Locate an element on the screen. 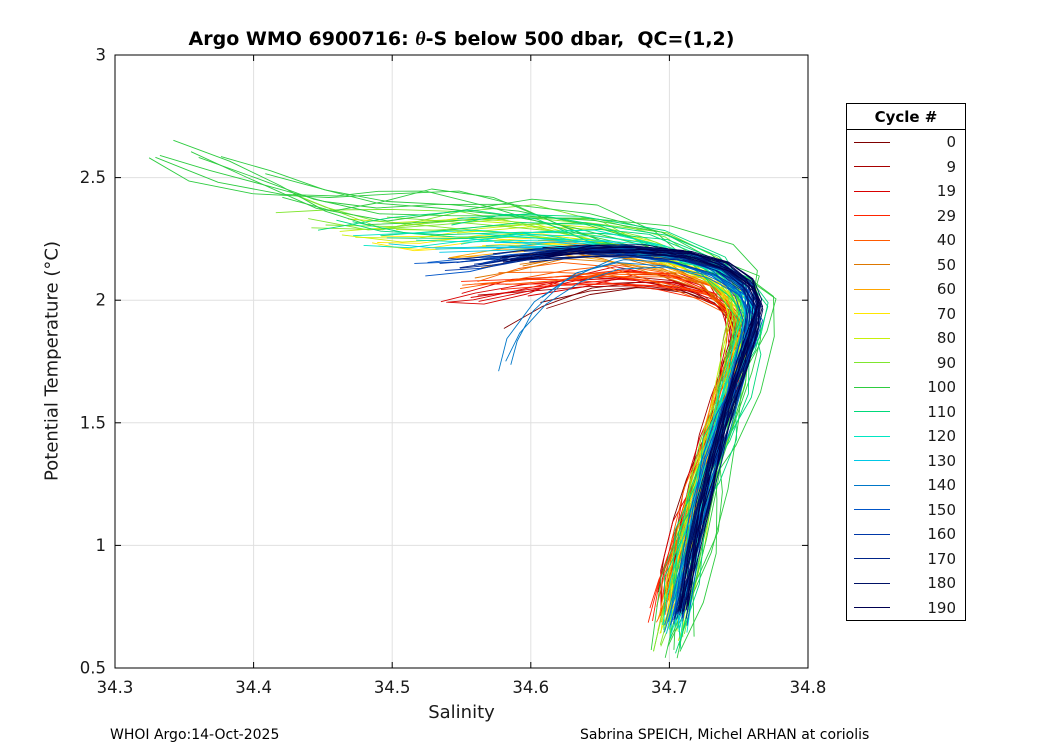 Image resolution: width=1050 pixels, height=750 pixels. legend-row-cycle-120: 120 is located at coordinates (906, 436).